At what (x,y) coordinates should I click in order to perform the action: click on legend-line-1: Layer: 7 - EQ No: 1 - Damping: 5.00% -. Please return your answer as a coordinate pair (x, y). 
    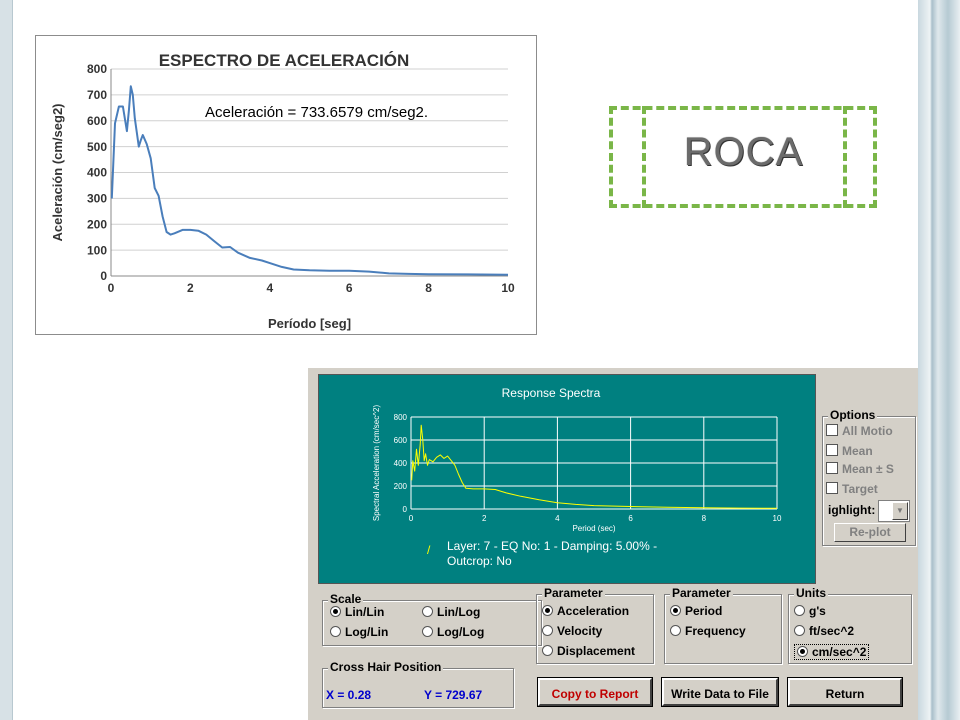
    Looking at the image, I should click on (552, 546).